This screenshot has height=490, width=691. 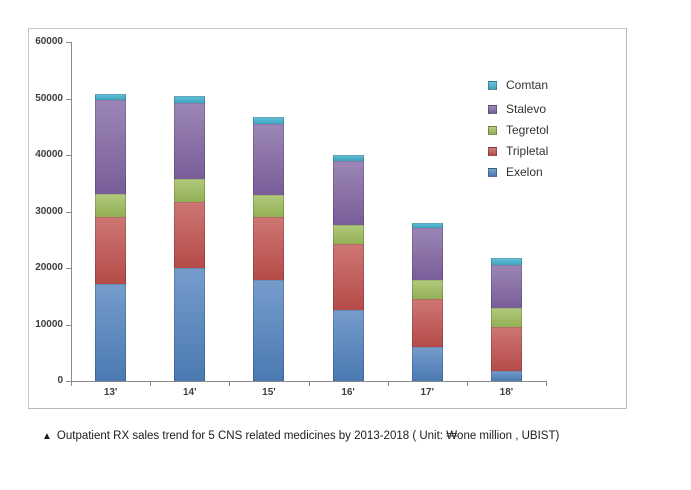 I want to click on legend: Comtan Stalevo Tegretol Tripletal Exelon, so click(x=518, y=133).